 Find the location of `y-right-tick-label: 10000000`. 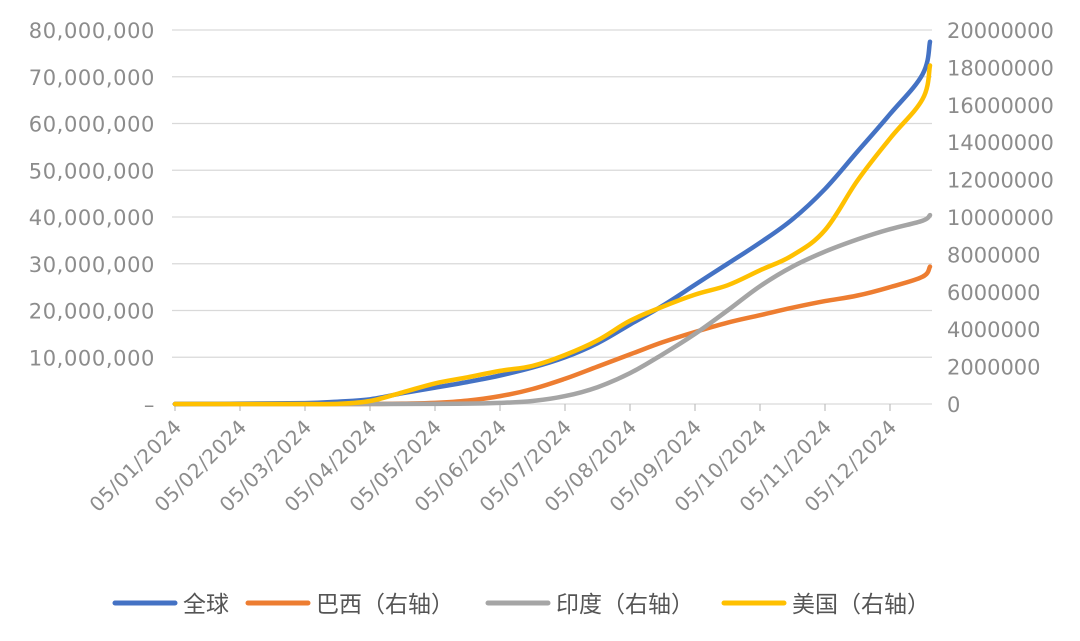

y-right-tick-label: 10000000 is located at coordinates (1000, 218).